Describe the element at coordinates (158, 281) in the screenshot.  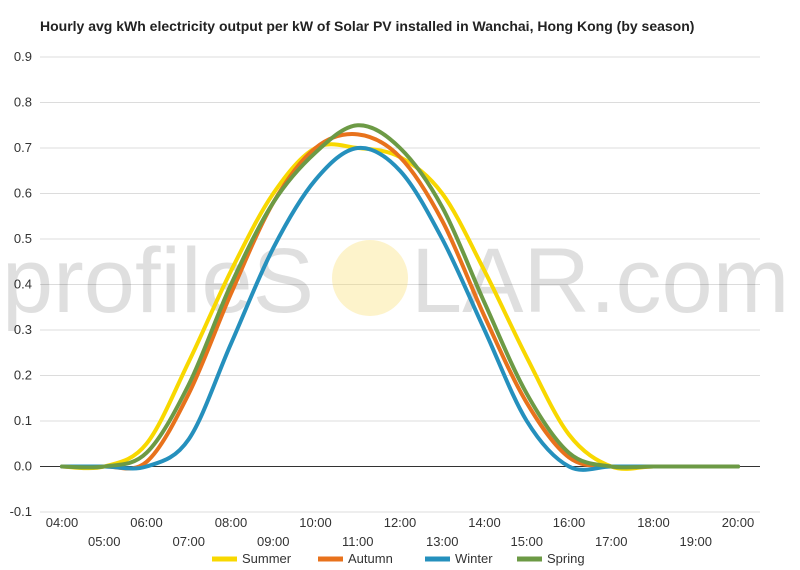
I see `watermark-text-part1: profileS` at that location.